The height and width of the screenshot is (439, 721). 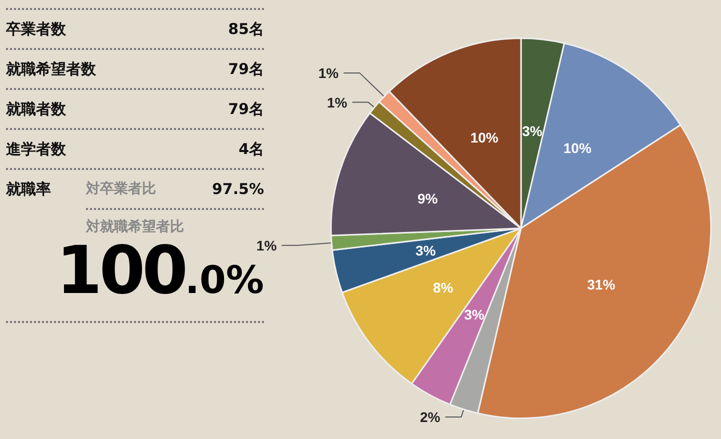 I want to click on text: 85名, so click(x=246, y=29).